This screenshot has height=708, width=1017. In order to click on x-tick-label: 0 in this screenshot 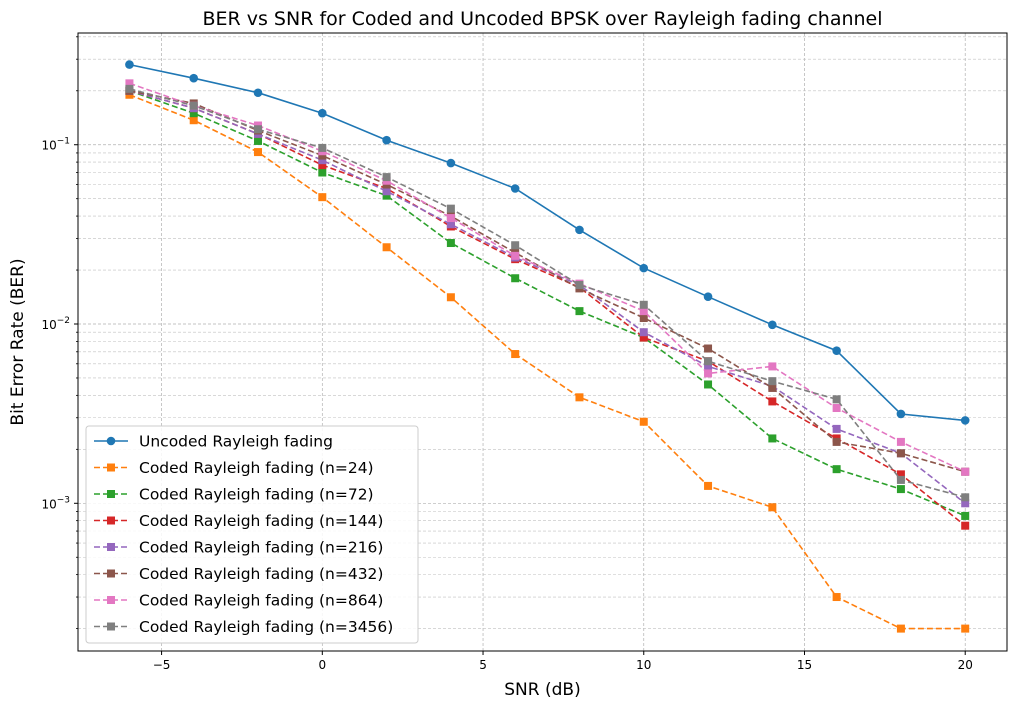, I will do `click(322, 665)`.